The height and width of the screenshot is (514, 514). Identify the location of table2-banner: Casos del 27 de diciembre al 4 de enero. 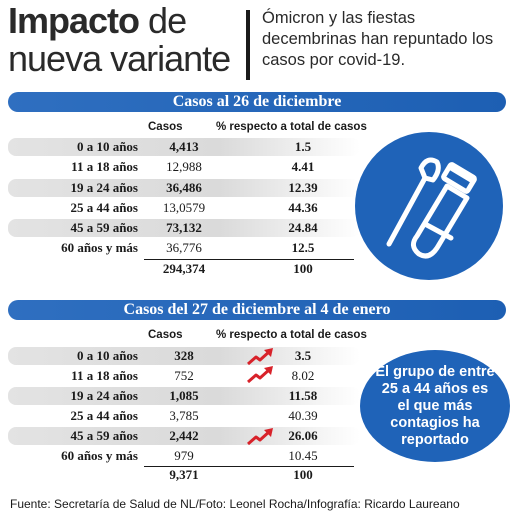
(257, 310).